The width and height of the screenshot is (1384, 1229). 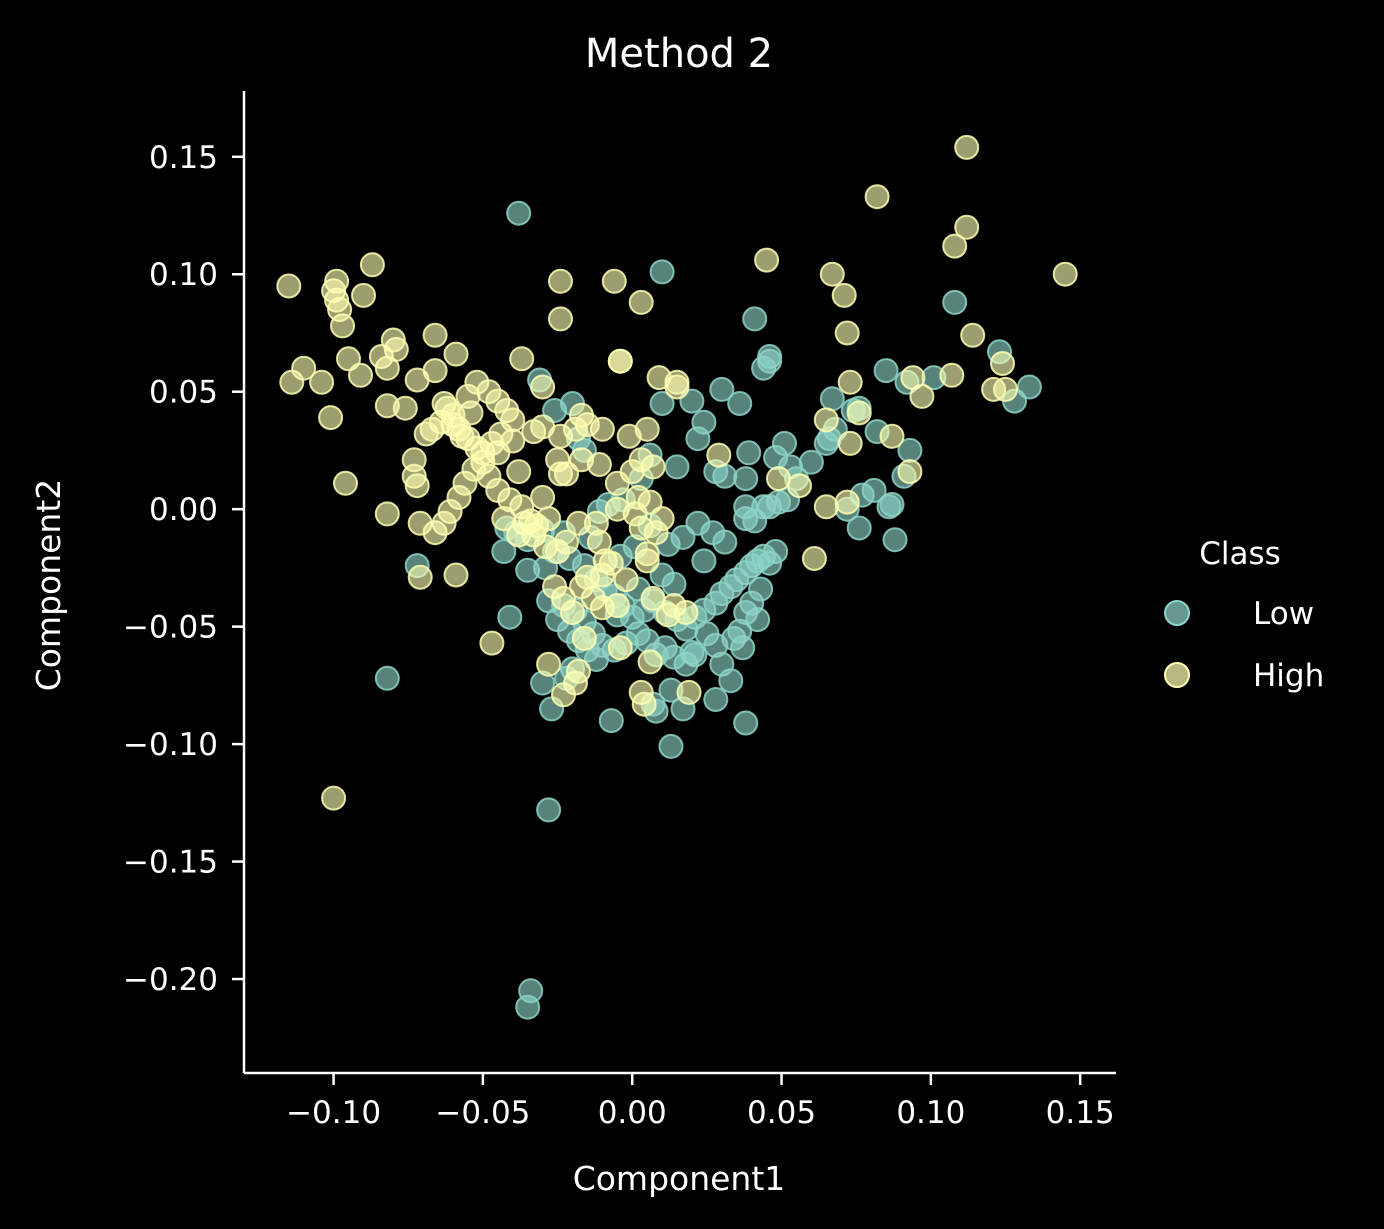 What do you see at coordinates (679, 1178) in the screenshot?
I see `x-axis-label: Component1` at bounding box center [679, 1178].